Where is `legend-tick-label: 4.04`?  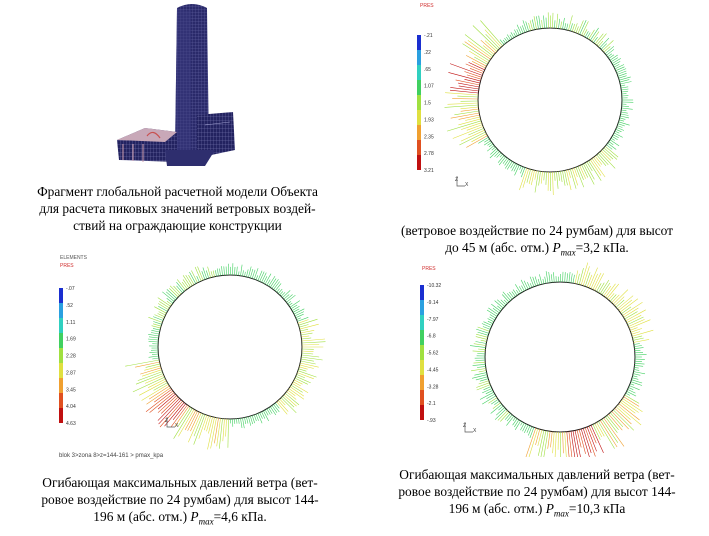 legend-tick-label: 4.04 is located at coordinates (71, 407).